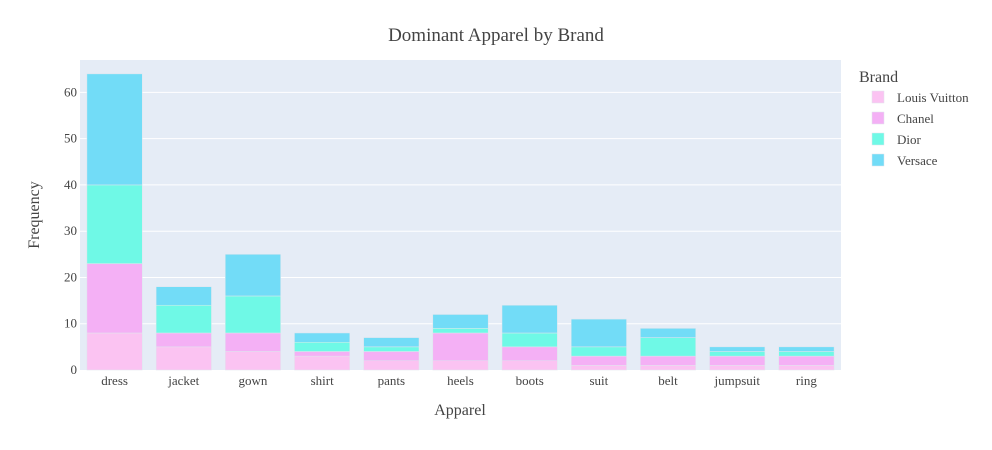 Image resolution: width=992 pixels, height=450 pixels. I want to click on bar-ring-versace, so click(806, 349).